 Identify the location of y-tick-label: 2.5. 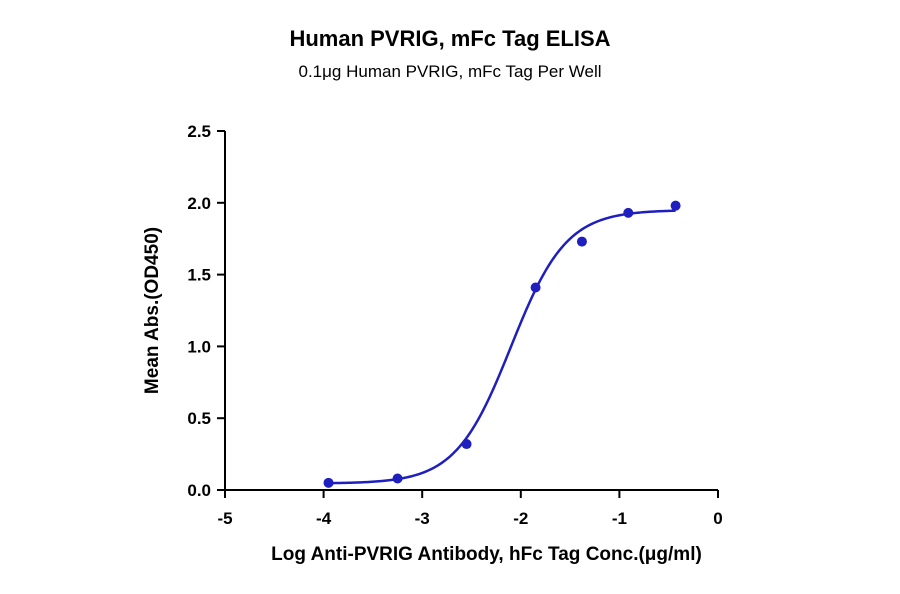
(199, 131).